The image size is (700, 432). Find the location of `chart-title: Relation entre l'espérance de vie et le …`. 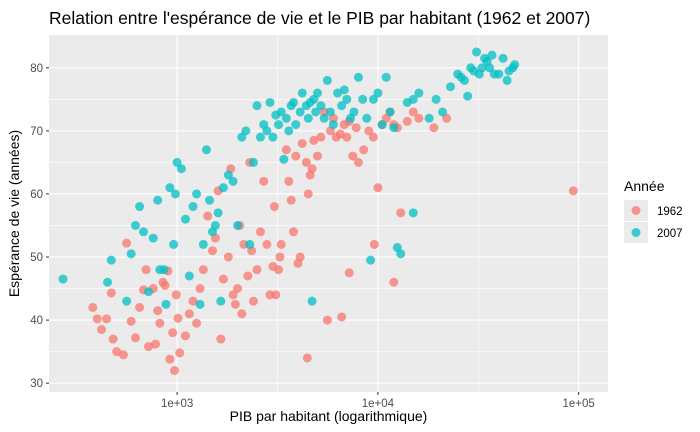

chart-title: Relation entre l'espérance de vie et le … is located at coordinates (319, 18).